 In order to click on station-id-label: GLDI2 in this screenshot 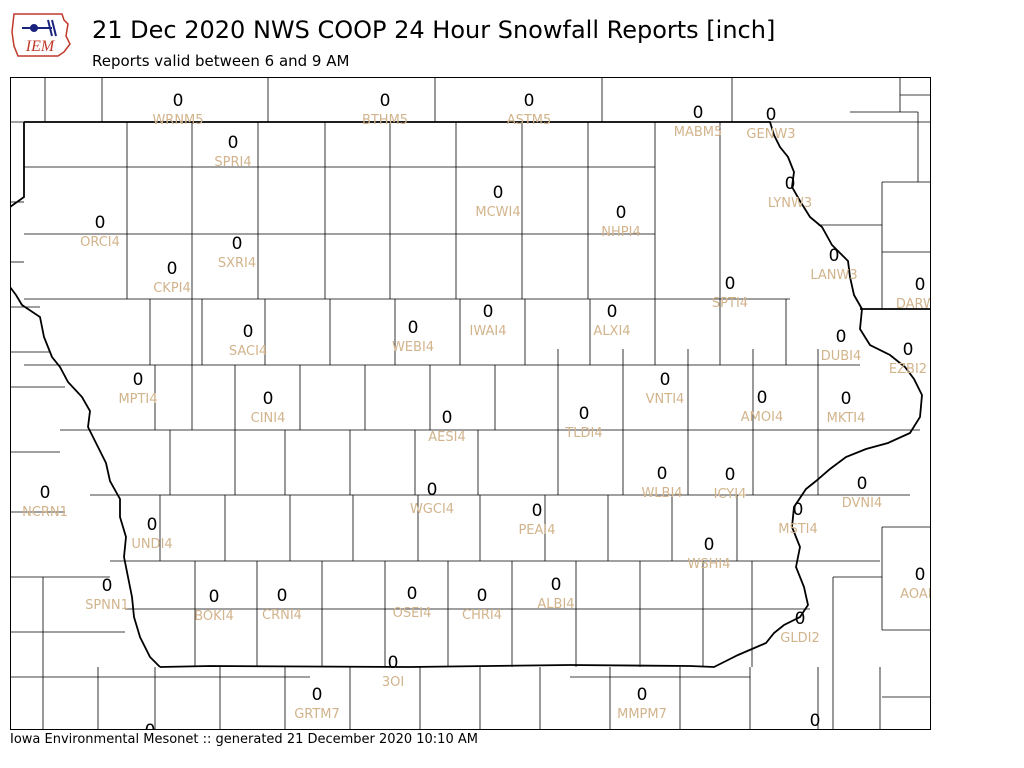, I will do `click(799, 638)`.